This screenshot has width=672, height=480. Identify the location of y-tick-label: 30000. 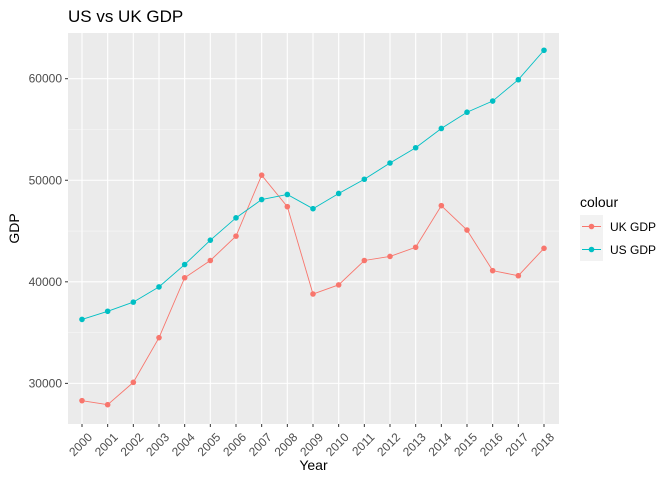
(46, 383).